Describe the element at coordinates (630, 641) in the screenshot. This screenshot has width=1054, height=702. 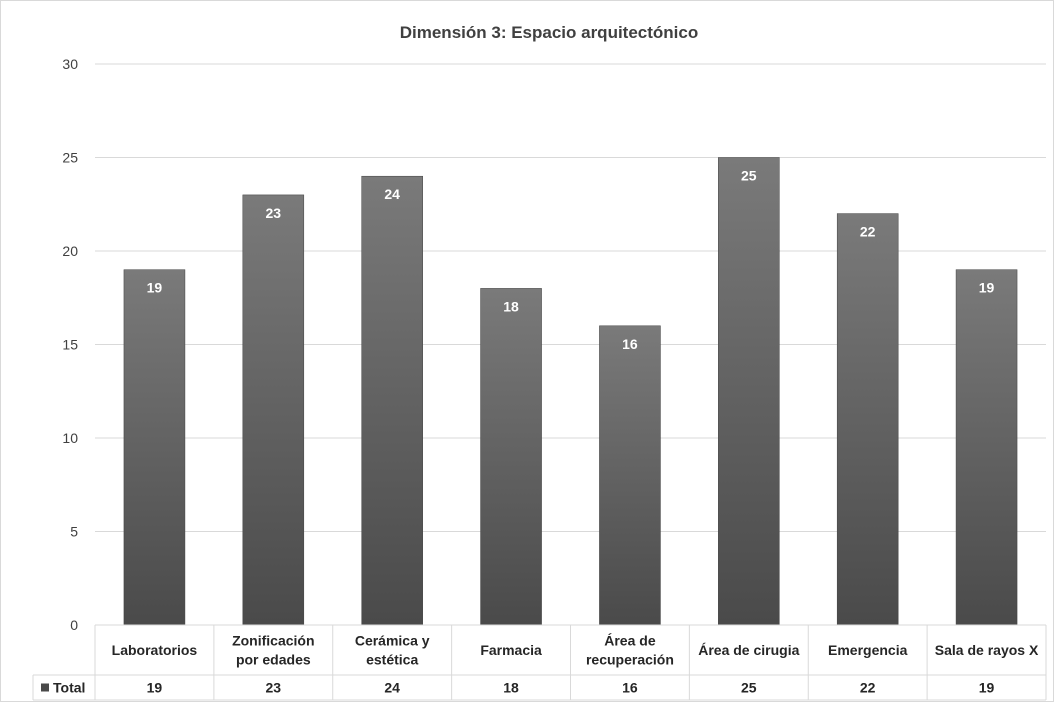
I see `category-label: Área de` at that location.